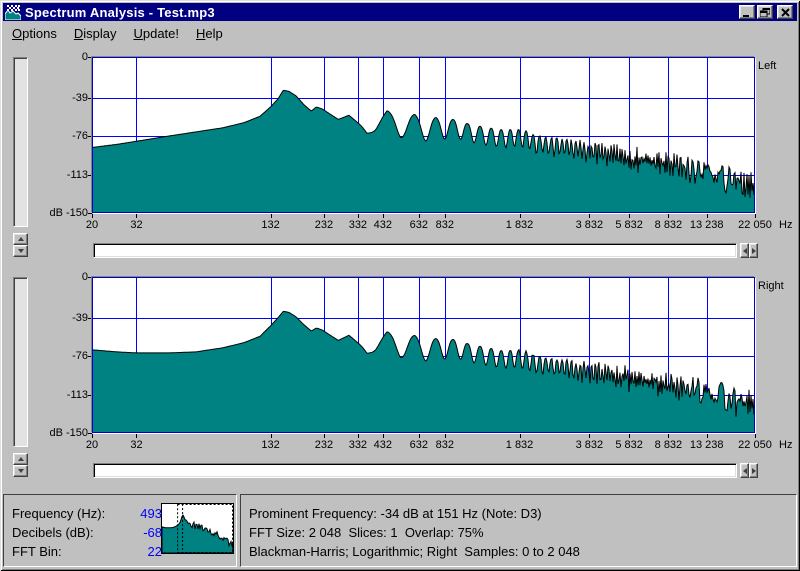 Image resolution: width=800 pixels, height=571 pixels. I want to click on restore-button, so click(765, 12).